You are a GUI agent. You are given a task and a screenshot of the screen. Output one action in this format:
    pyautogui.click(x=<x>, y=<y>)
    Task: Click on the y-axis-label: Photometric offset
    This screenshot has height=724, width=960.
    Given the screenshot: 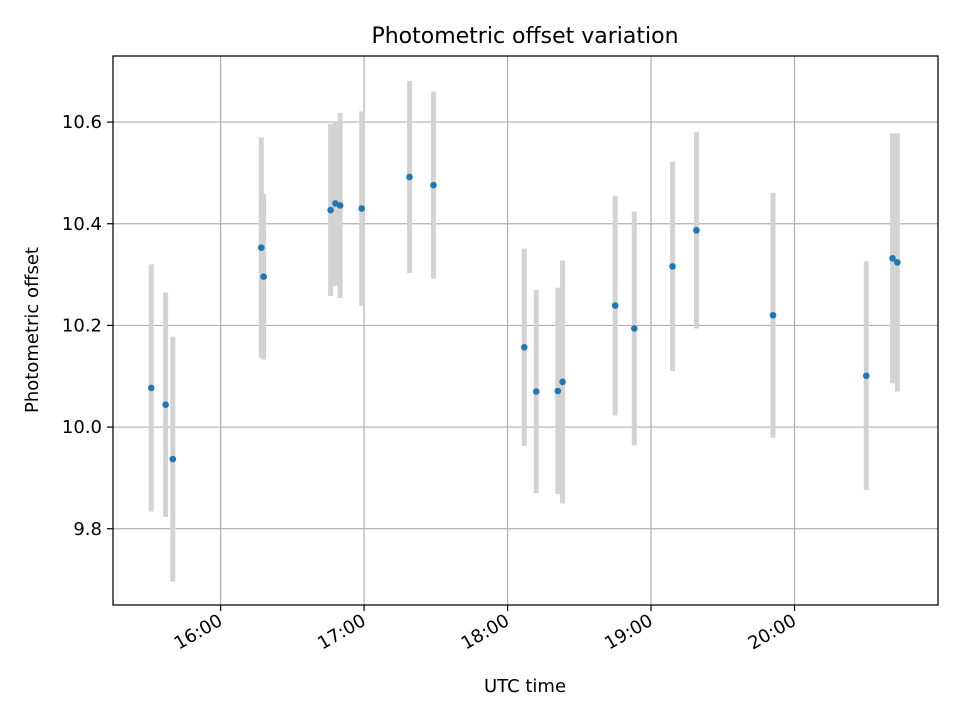 What is the action you would take?
    pyautogui.click(x=32, y=330)
    